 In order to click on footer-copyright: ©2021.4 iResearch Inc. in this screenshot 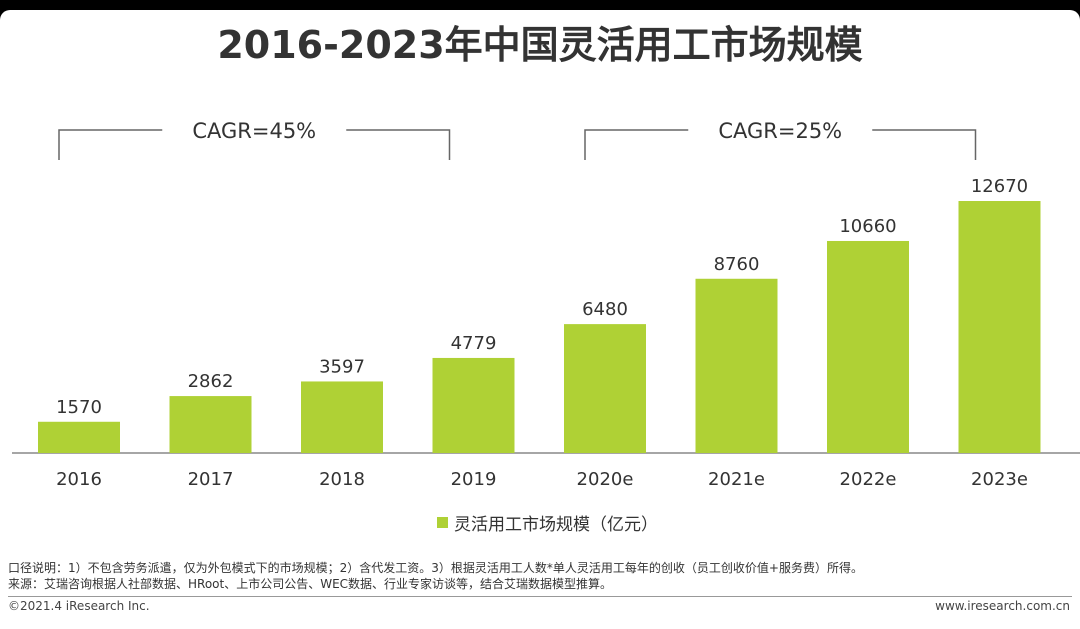, I will do `click(79, 606)`.